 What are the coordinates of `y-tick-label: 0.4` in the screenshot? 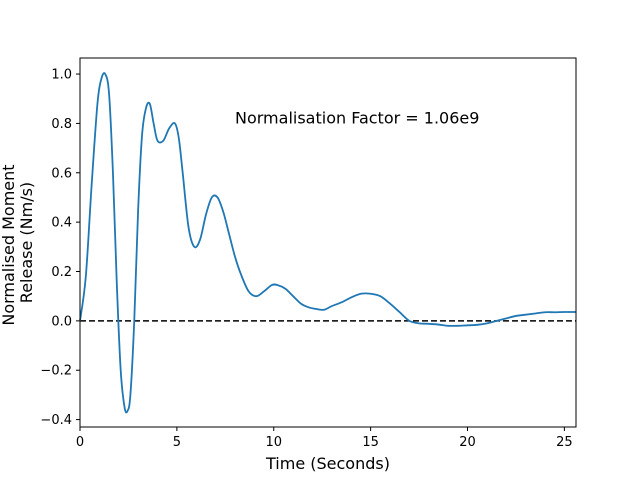 It's located at (61, 223).